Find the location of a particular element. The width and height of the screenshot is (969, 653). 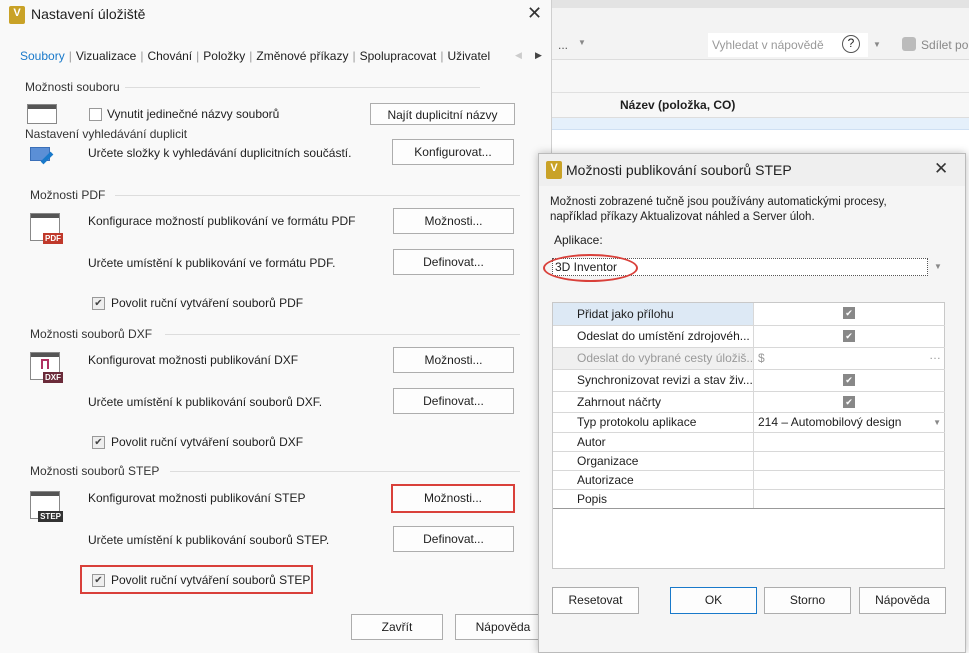

enforce-unique-label: Vynutit jedinečné názvy souborů is located at coordinates (193, 114).